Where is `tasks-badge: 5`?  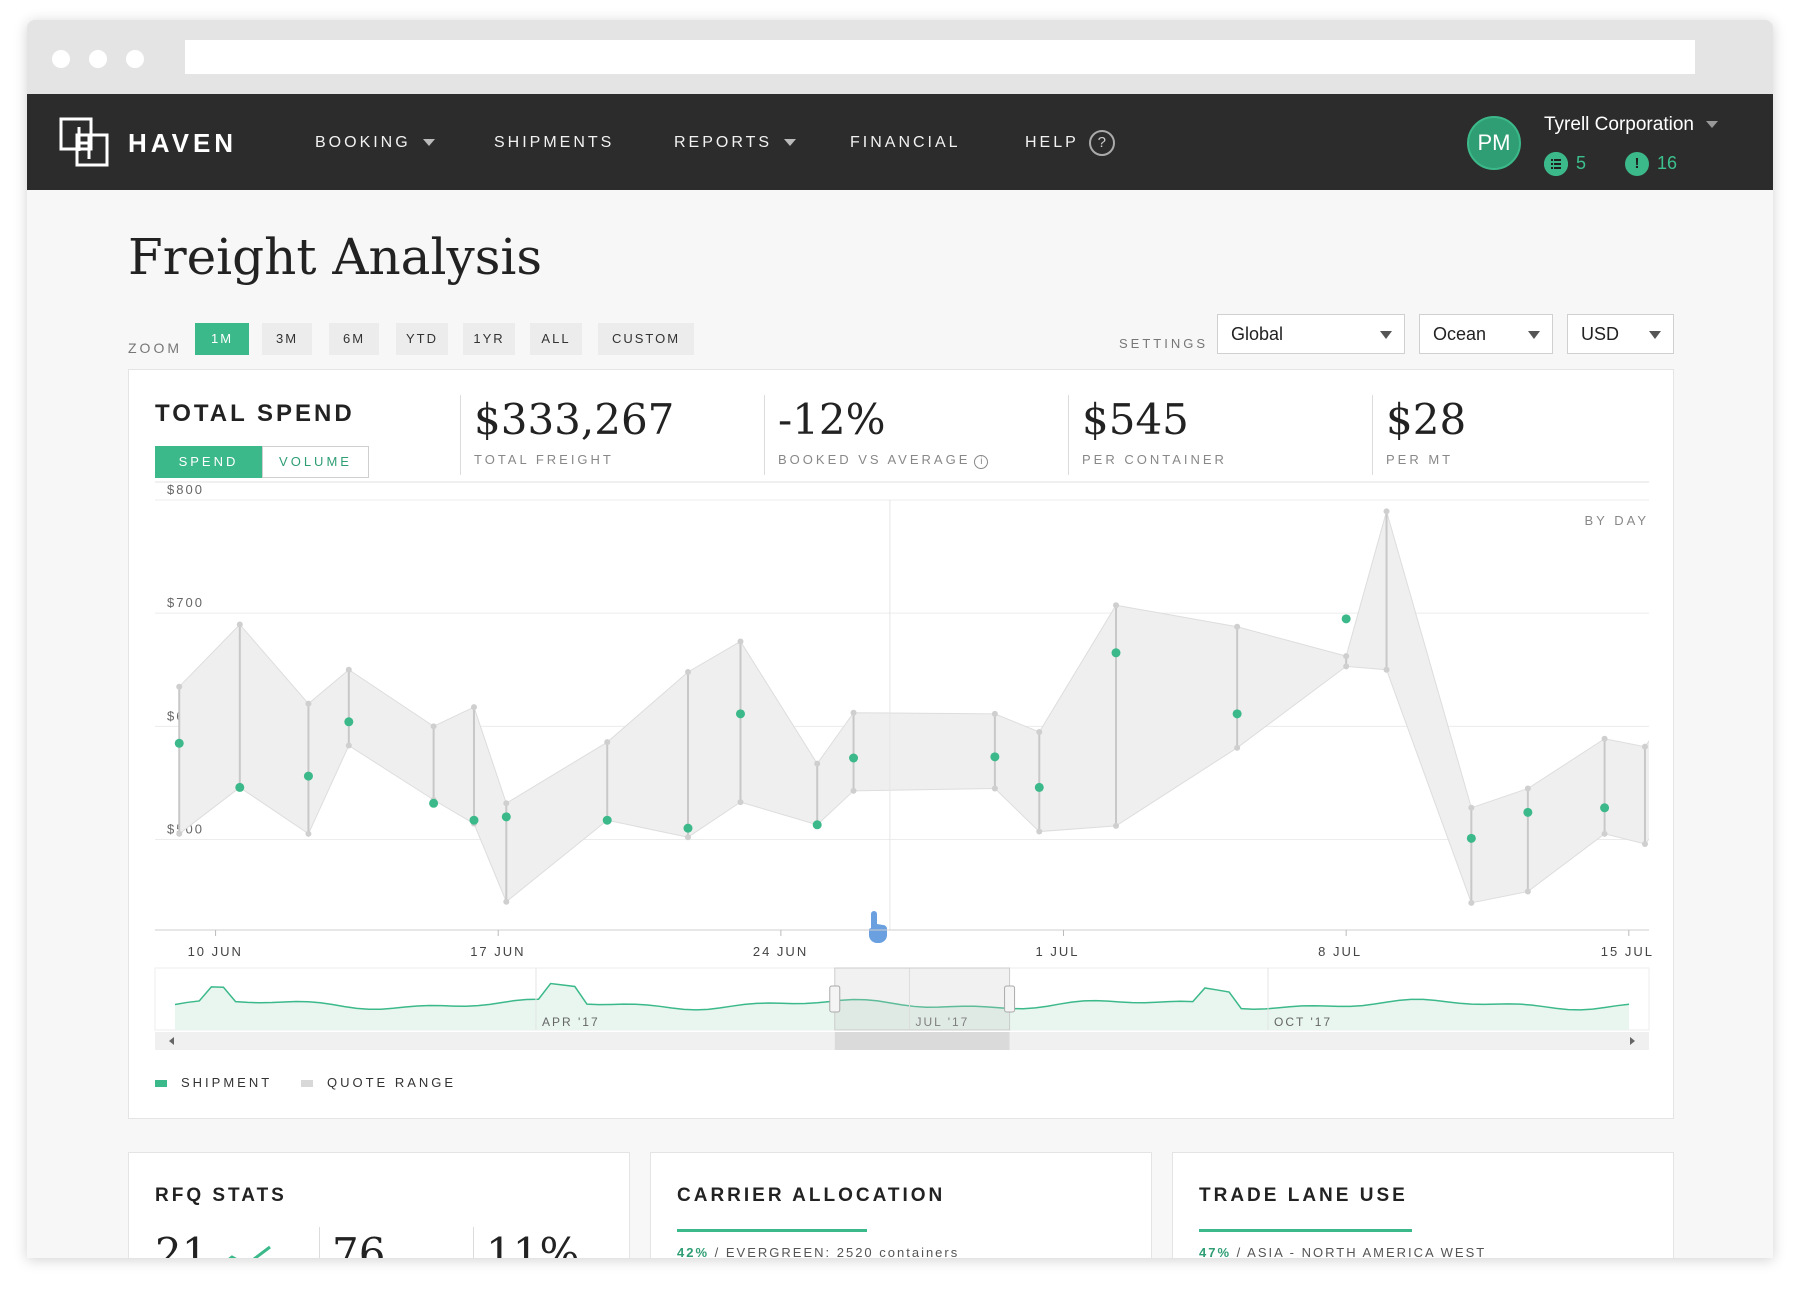
tasks-badge: 5 is located at coordinates (1565, 164).